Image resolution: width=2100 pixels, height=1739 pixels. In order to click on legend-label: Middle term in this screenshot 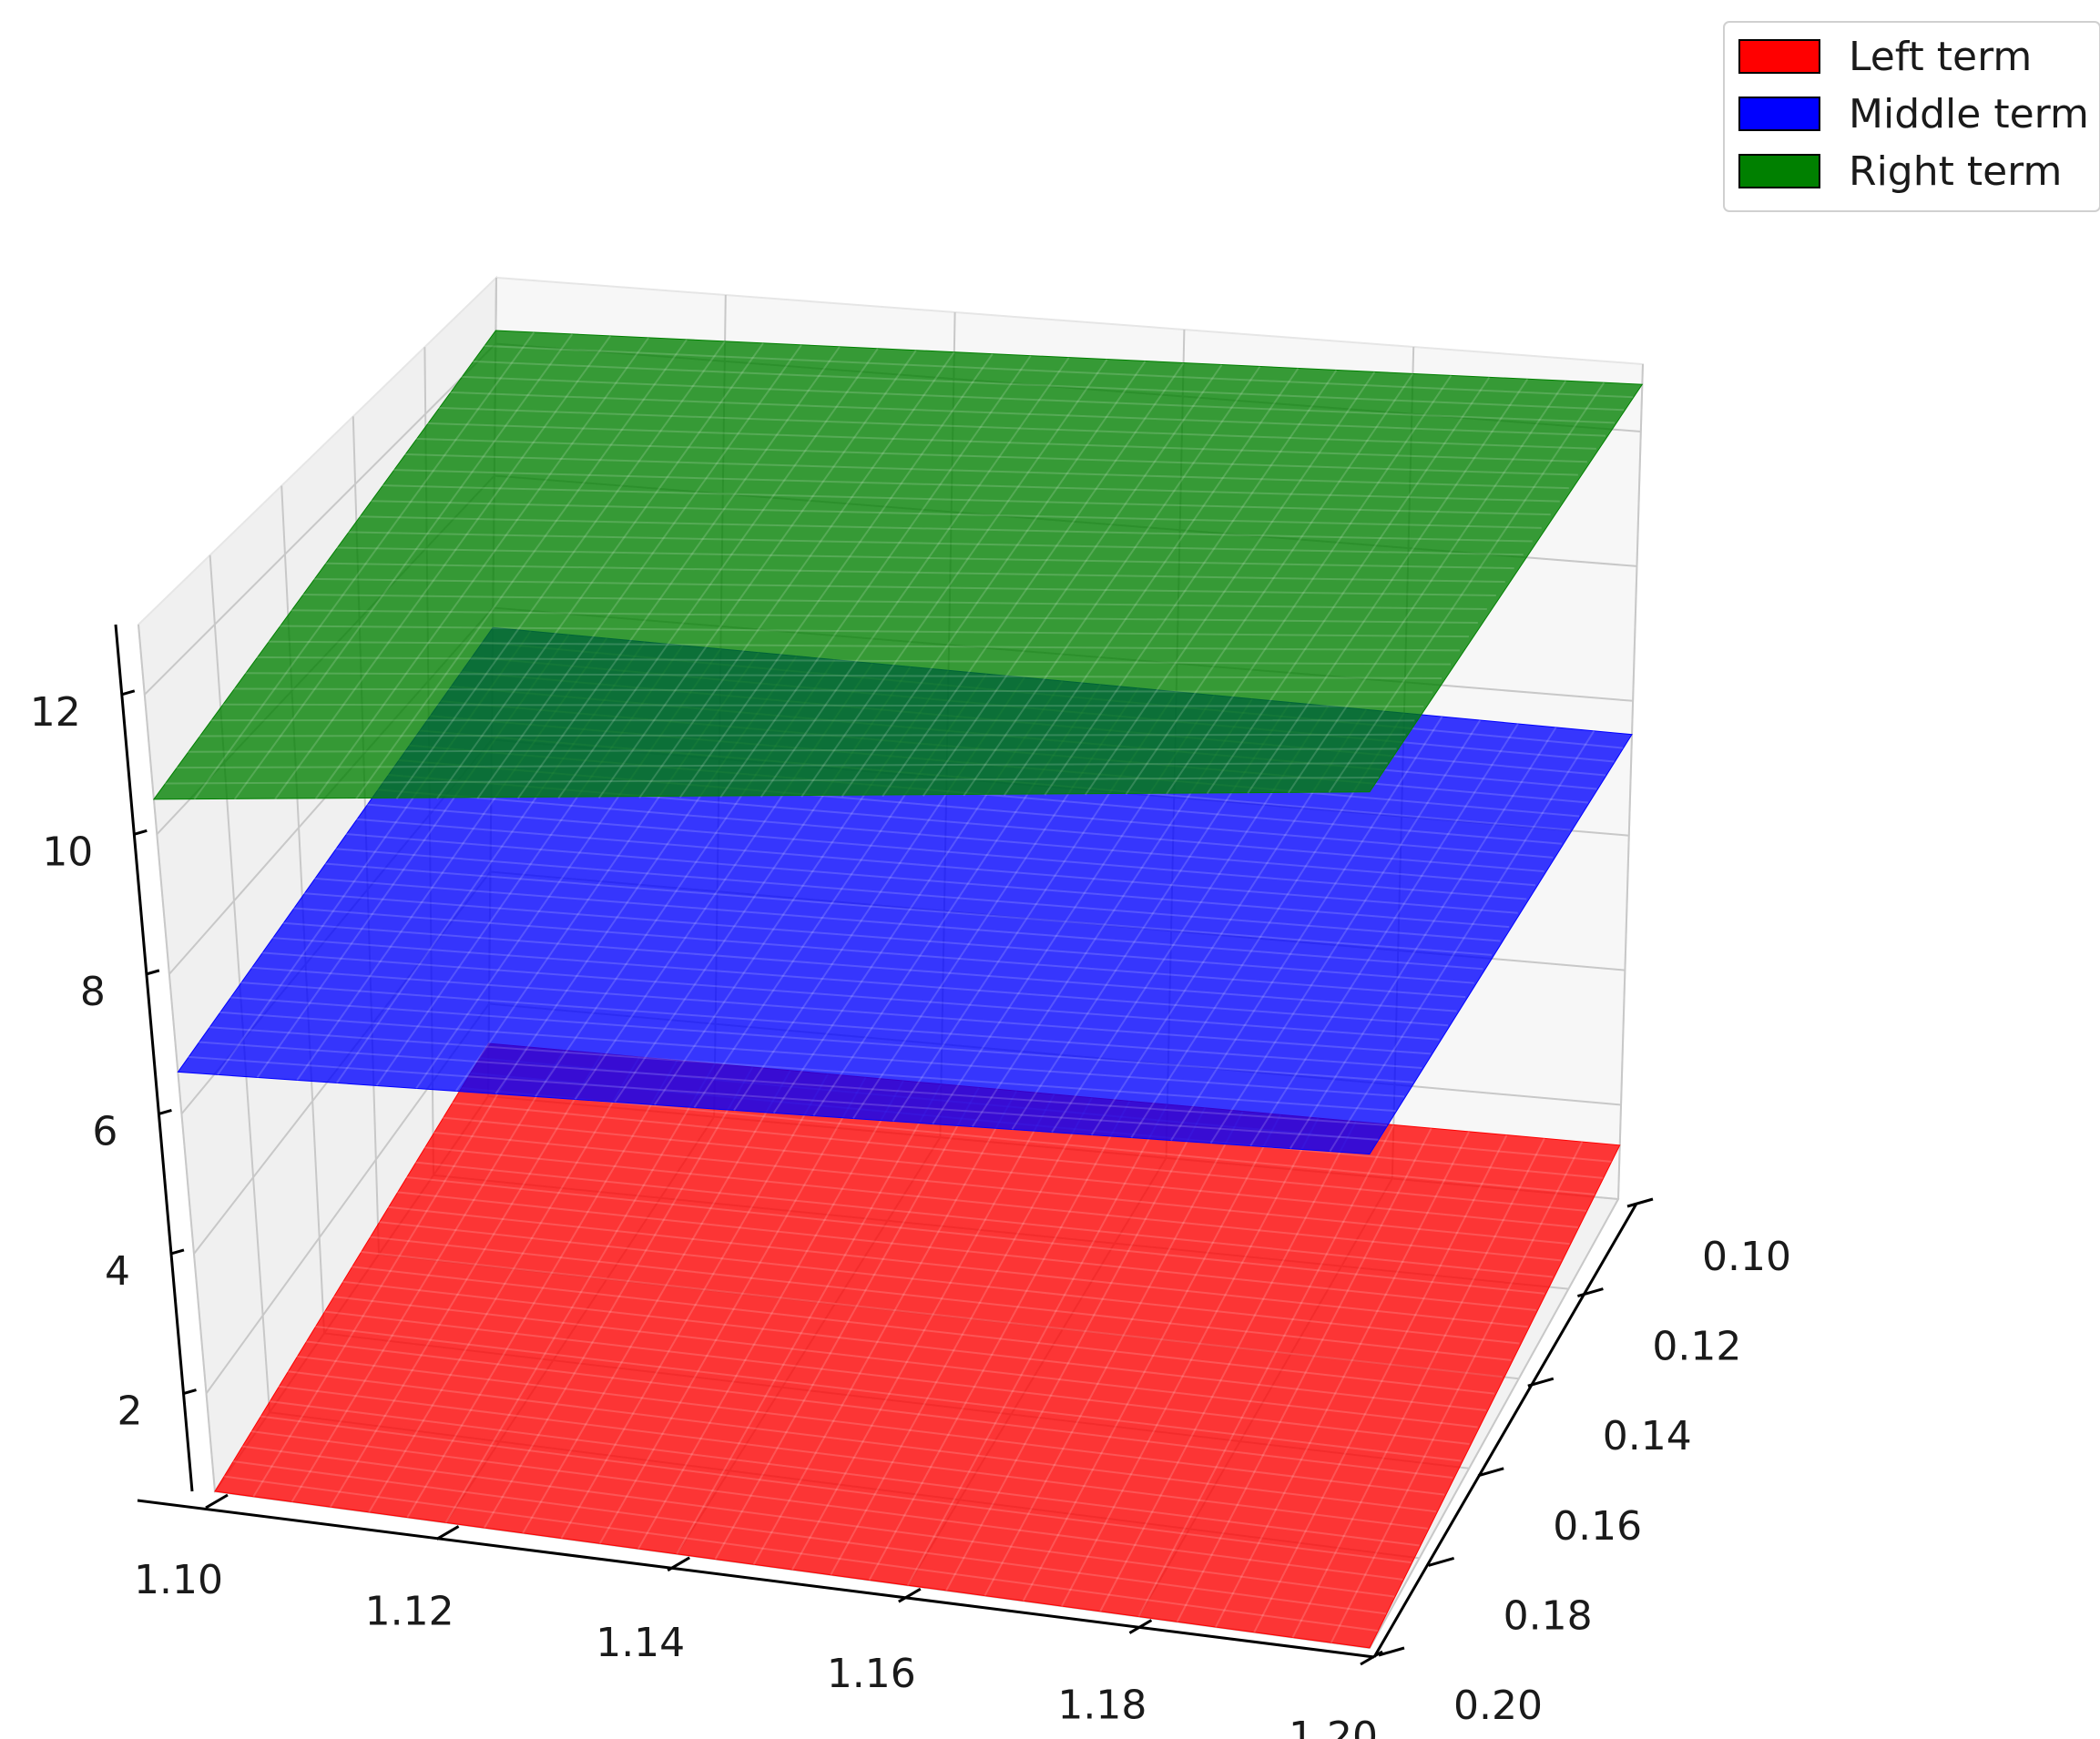, I will do `click(1969, 114)`.